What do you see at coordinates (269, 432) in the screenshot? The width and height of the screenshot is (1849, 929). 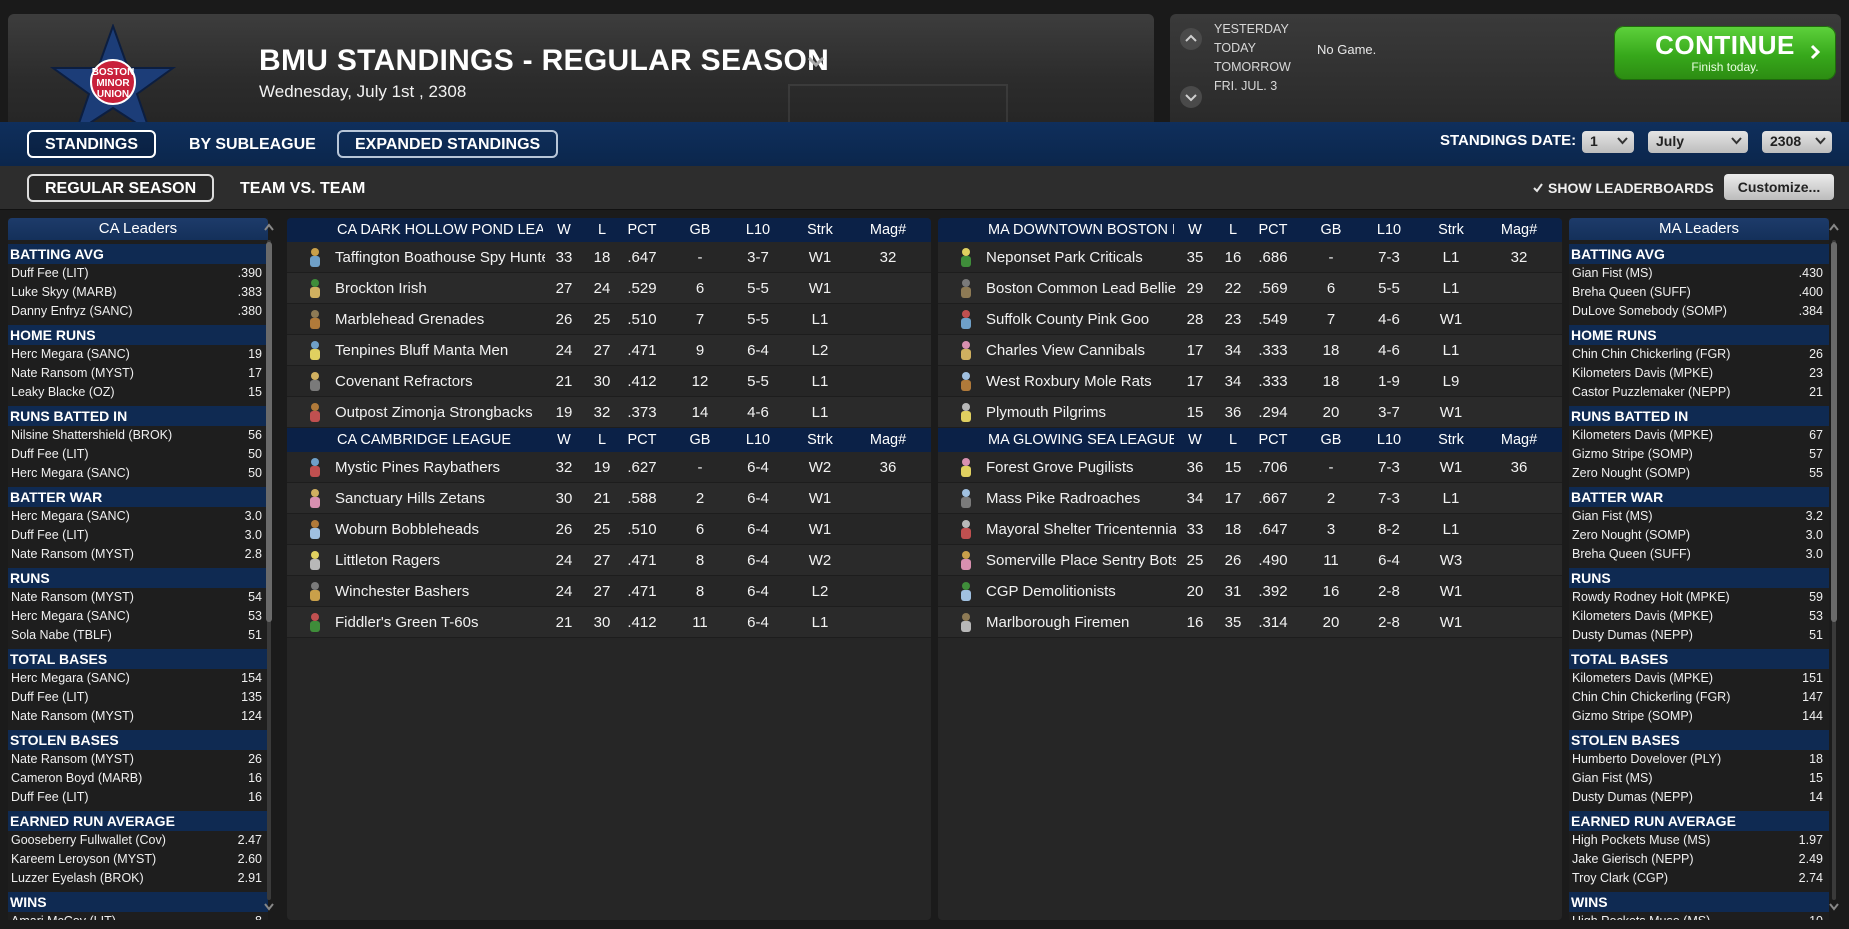 I see `scroll-thumb` at bounding box center [269, 432].